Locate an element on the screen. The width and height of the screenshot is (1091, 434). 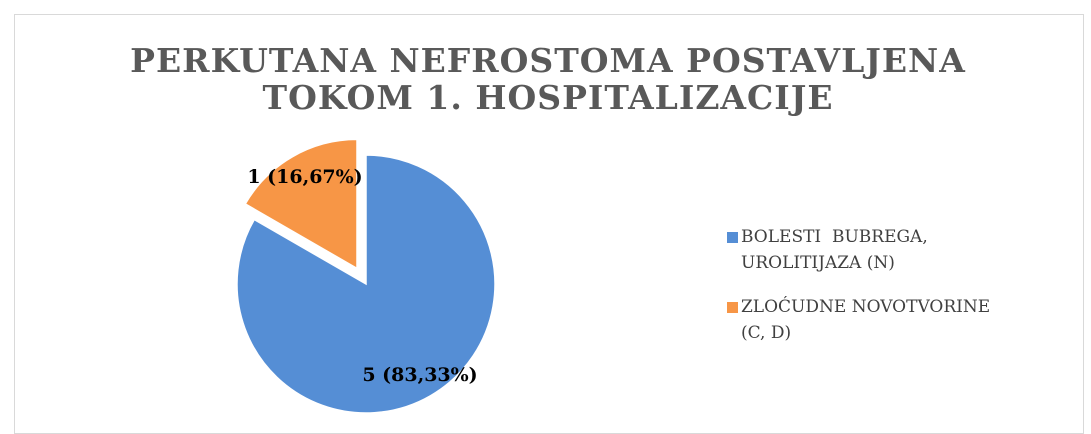
title-line: PERKUTANA NEFROSTOMA POSTAVLJENA is located at coordinates (548, 60).